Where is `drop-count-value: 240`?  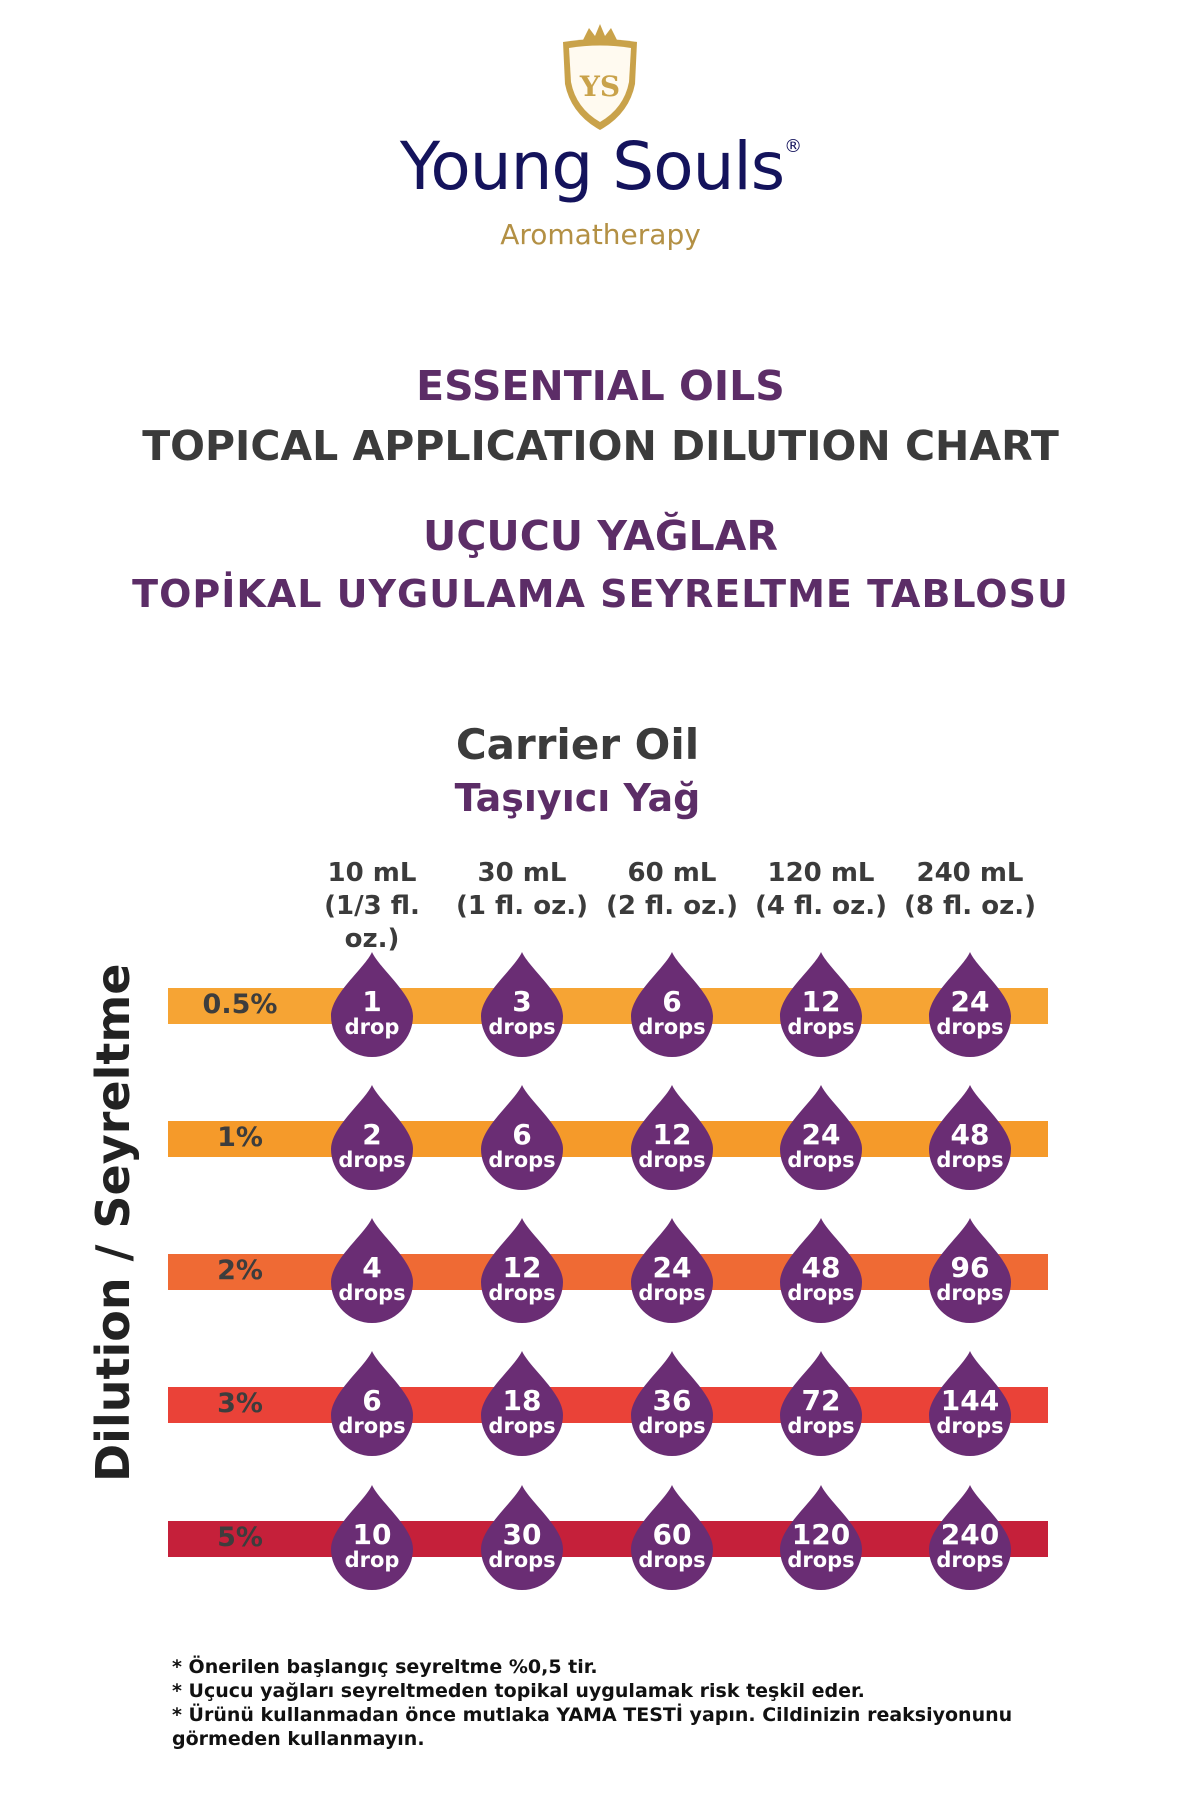 drop-count-value: 240 is located at coordinates (970, 1534).